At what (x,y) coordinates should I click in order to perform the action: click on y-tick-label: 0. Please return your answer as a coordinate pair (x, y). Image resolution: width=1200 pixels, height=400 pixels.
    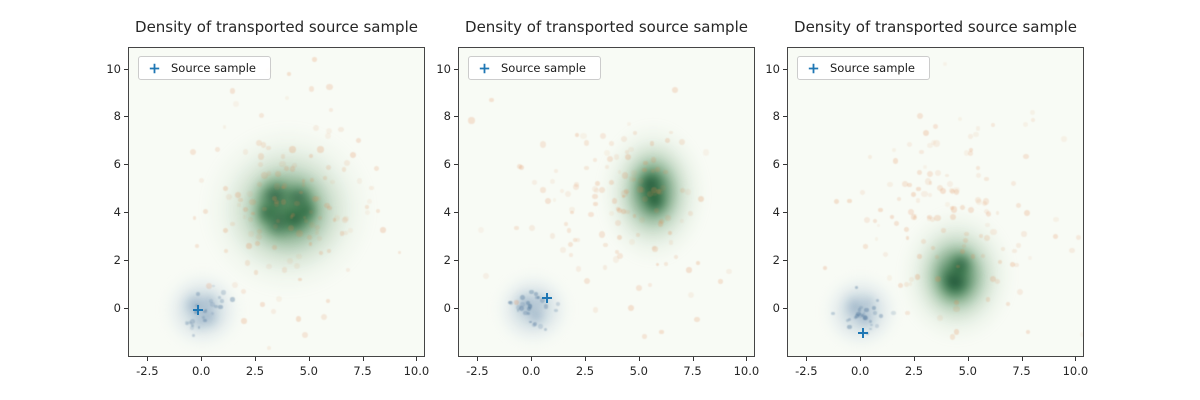
    Looking at the image, I should click on (117, 307).